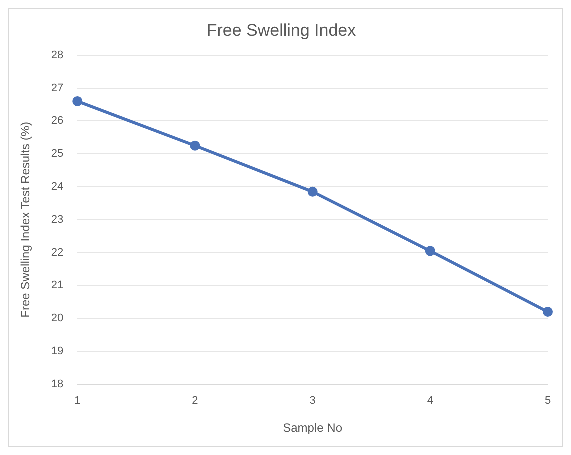 Image resolution: width=571 pixels, height=455 pixels. What do you see at coordinates (430, 401) in the screenshot?
I see `x-tick-label: 4` at bounding box center [430, 401].